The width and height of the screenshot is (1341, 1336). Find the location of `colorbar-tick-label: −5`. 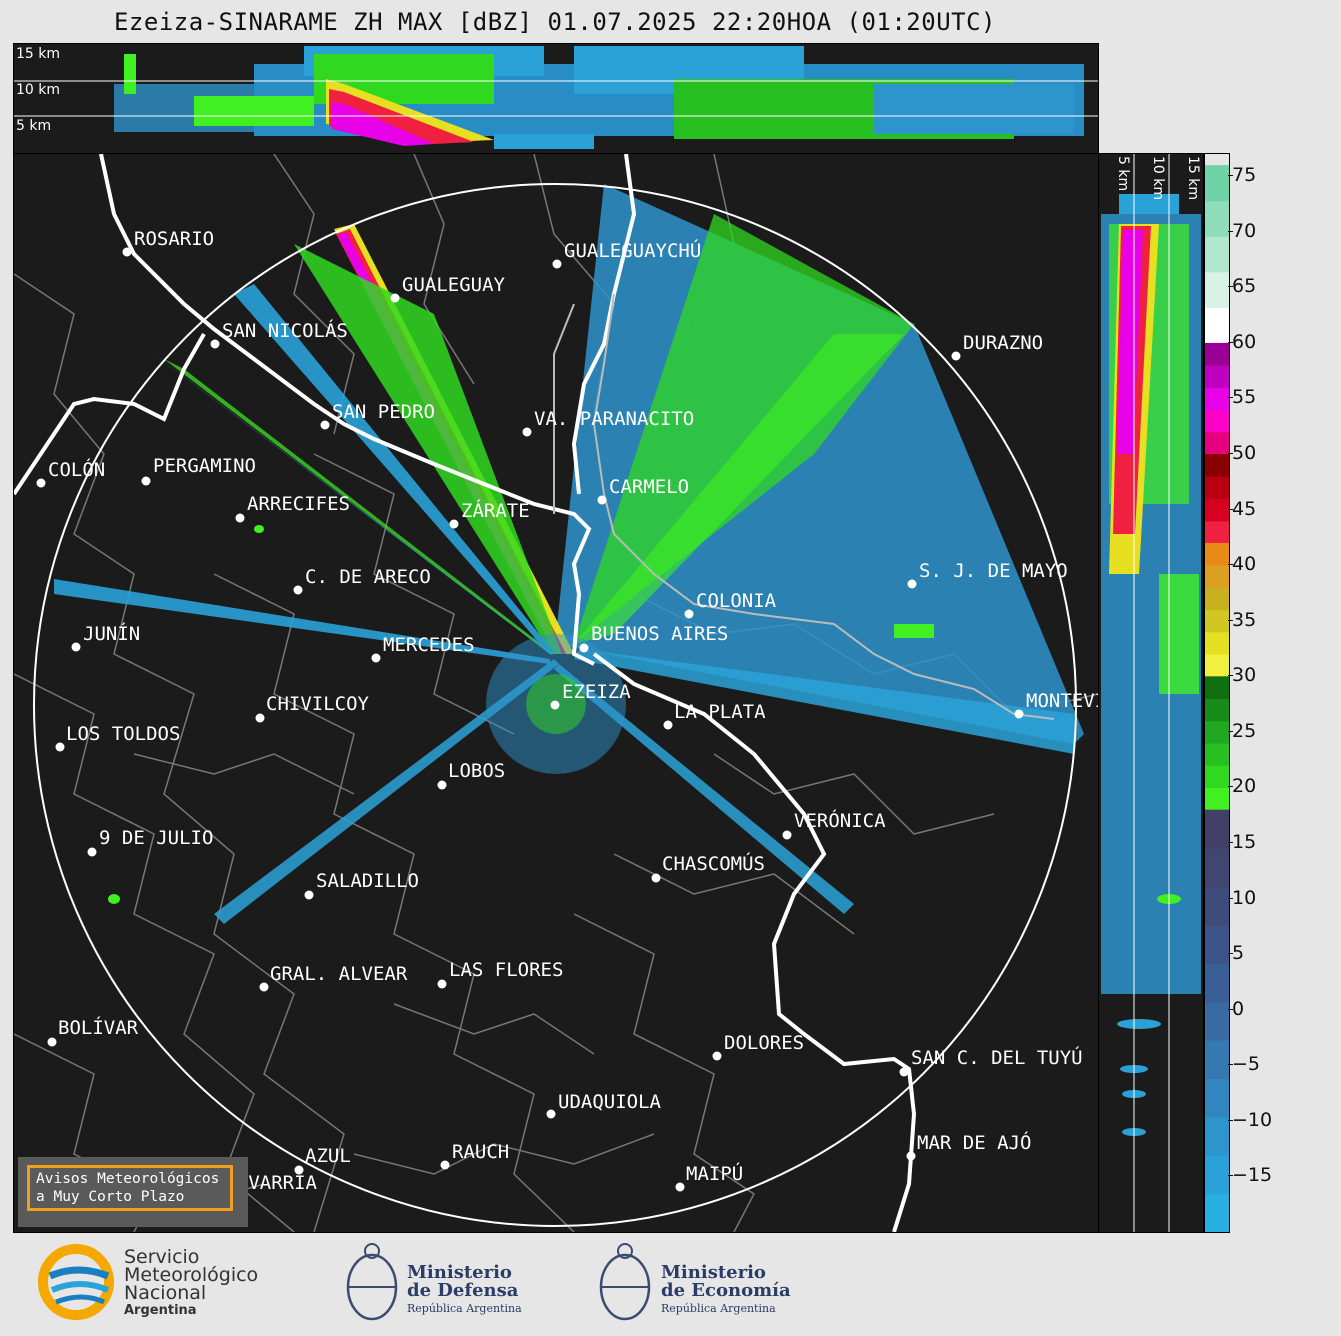

colorbar-tick-label: −5 is located at coordinates (1246, 1064).